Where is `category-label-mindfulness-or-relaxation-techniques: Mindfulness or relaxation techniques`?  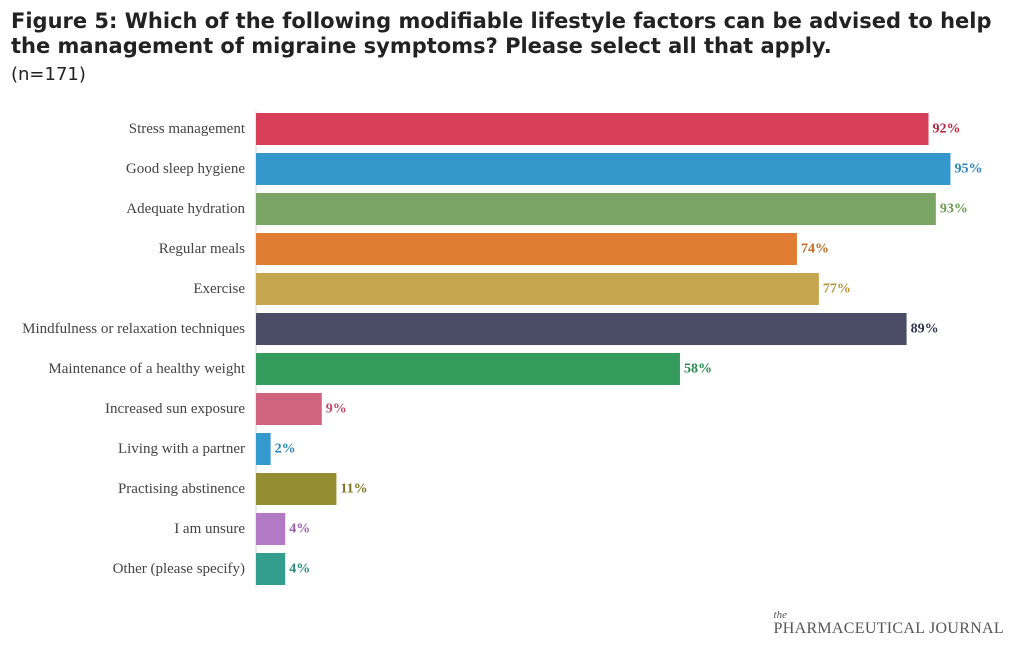
category-label-mindfulness-or-relaxation-techniques: Mindfulness or relaxation techniques is located at coordinates (133, 329).